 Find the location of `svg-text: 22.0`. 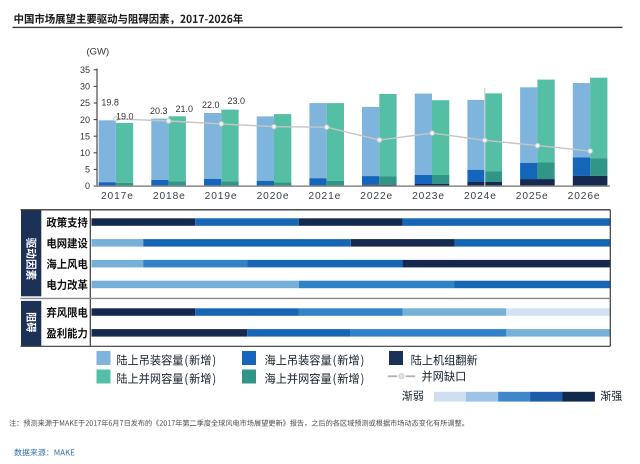

svg-text: 22.0 is located at coordinates (211, 105).